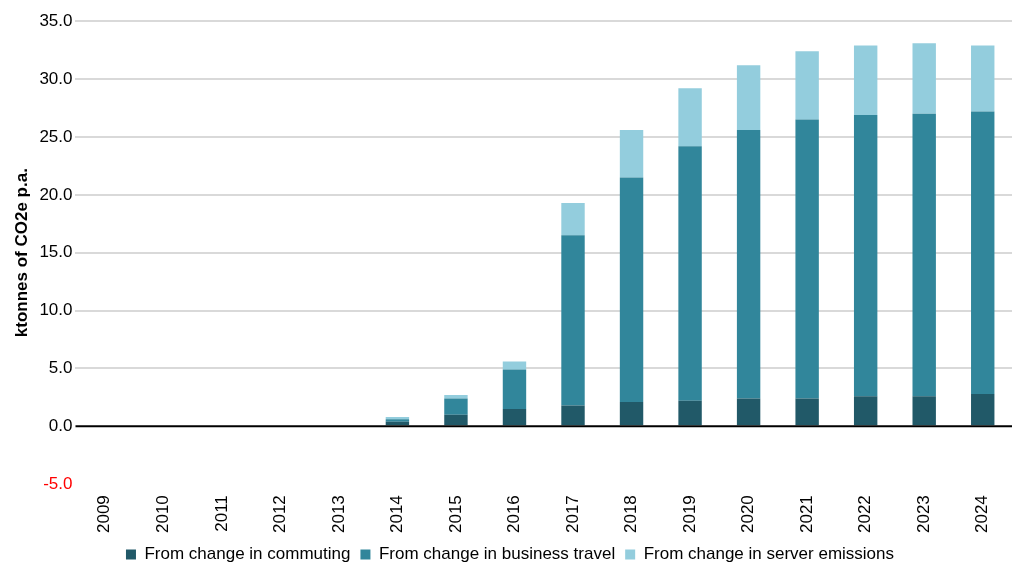  What do you see at coordinates (923, 514) in the screenshot?
I see `x-tick-label: 2023` at bounding box center [923, 514].